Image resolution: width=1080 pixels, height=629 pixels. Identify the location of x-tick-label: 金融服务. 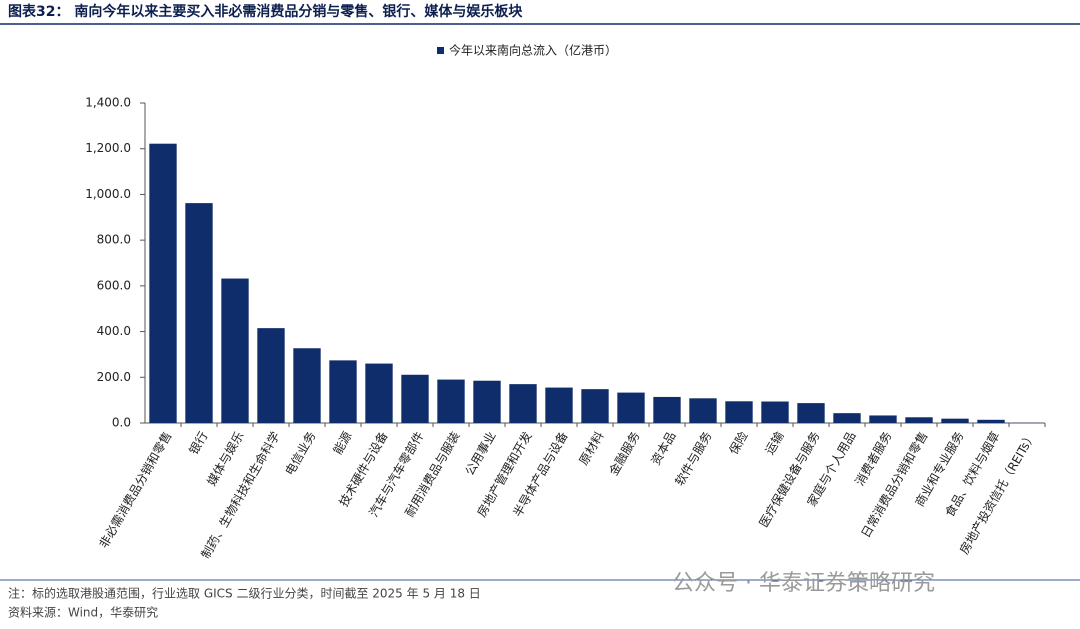
(624, 453).